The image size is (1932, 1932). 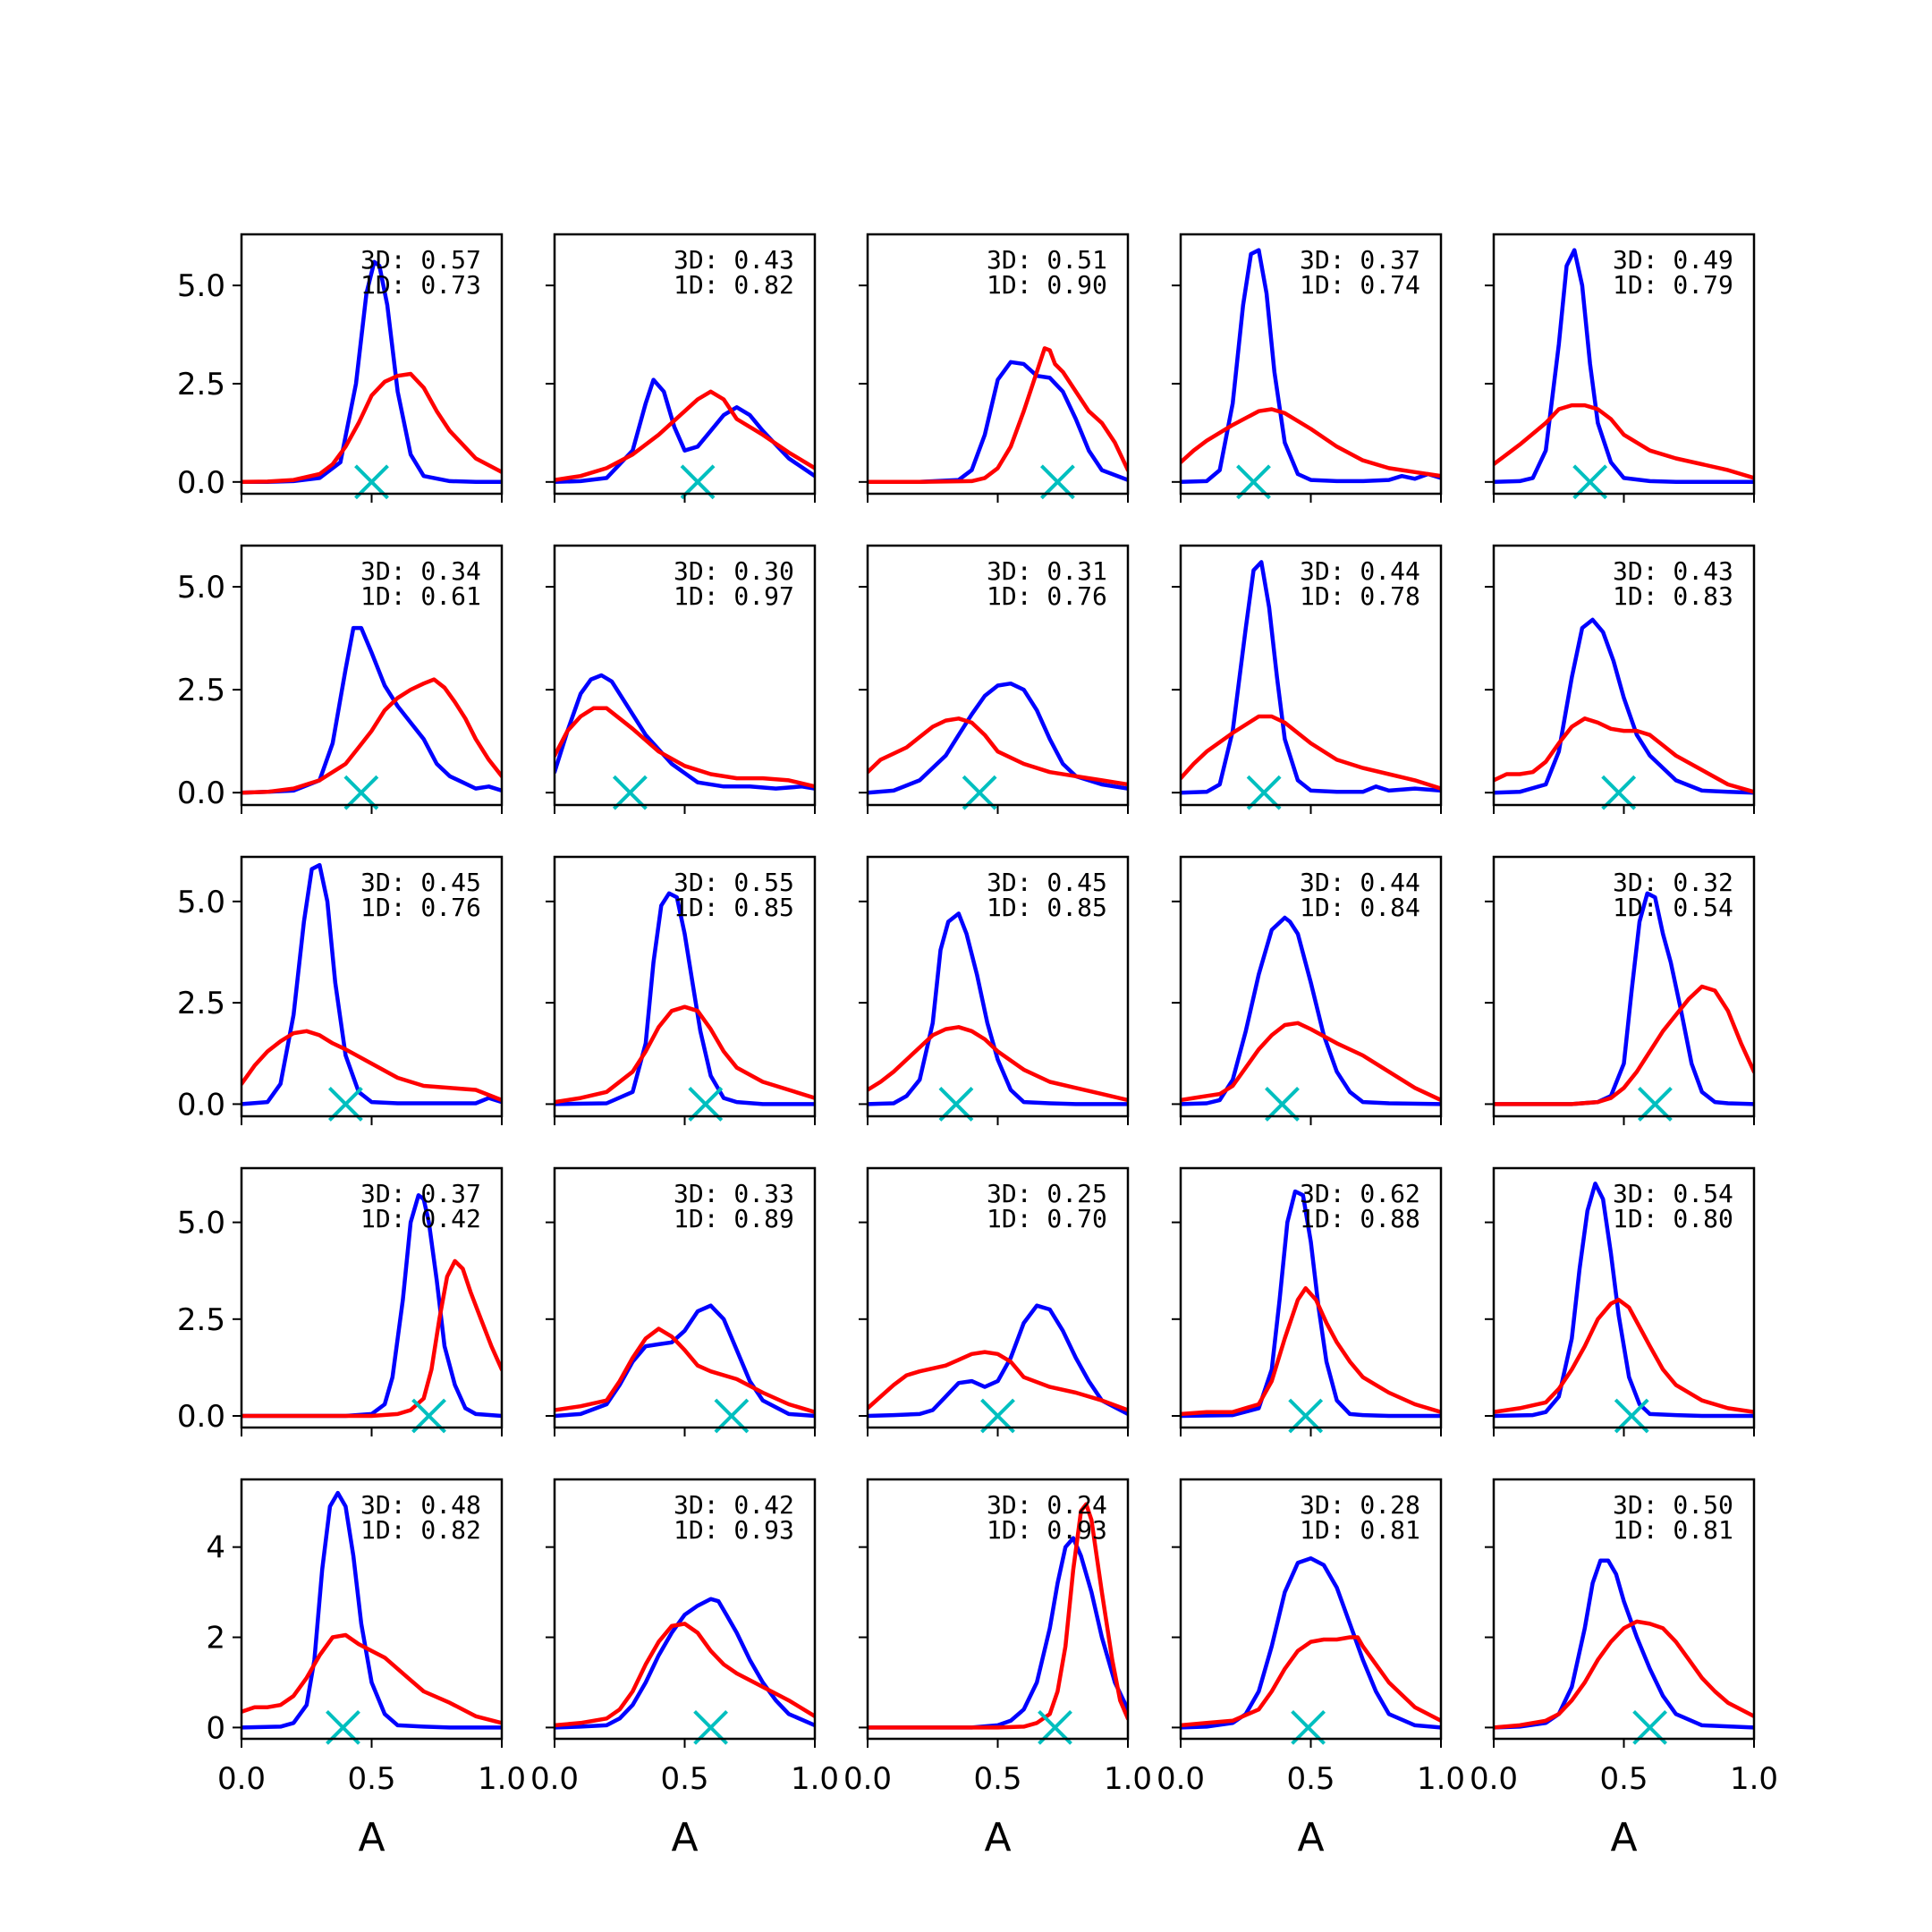 What do you see at coordinates (420, 571) in the screenshot?
I see `label-3d: 3D: 0.34` at bounding box center [420, 571].